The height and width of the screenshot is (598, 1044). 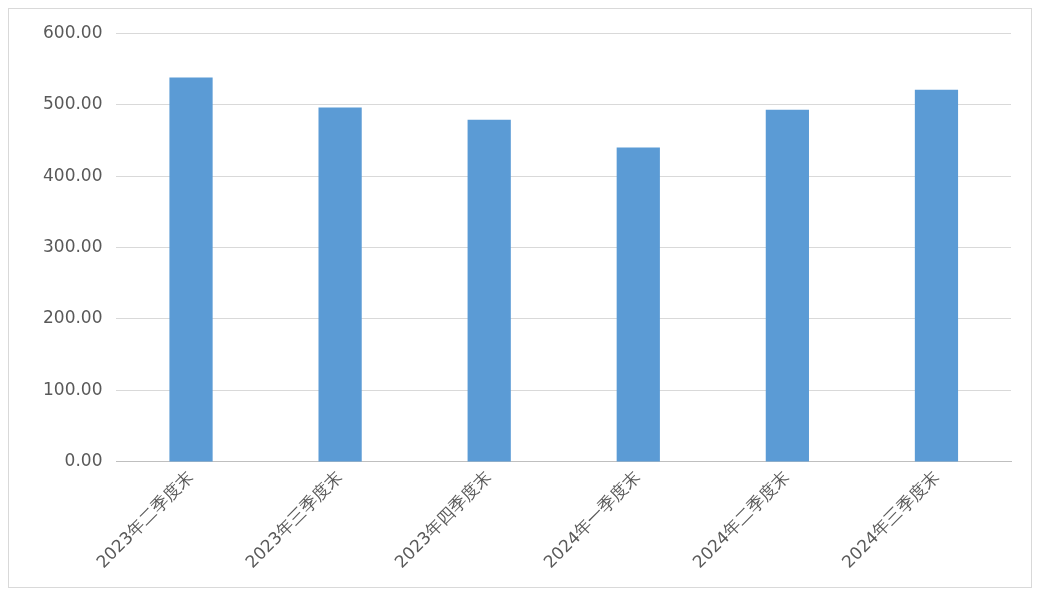 I want to click on y-tick-label: 500.00, so click(x=73, y=103).